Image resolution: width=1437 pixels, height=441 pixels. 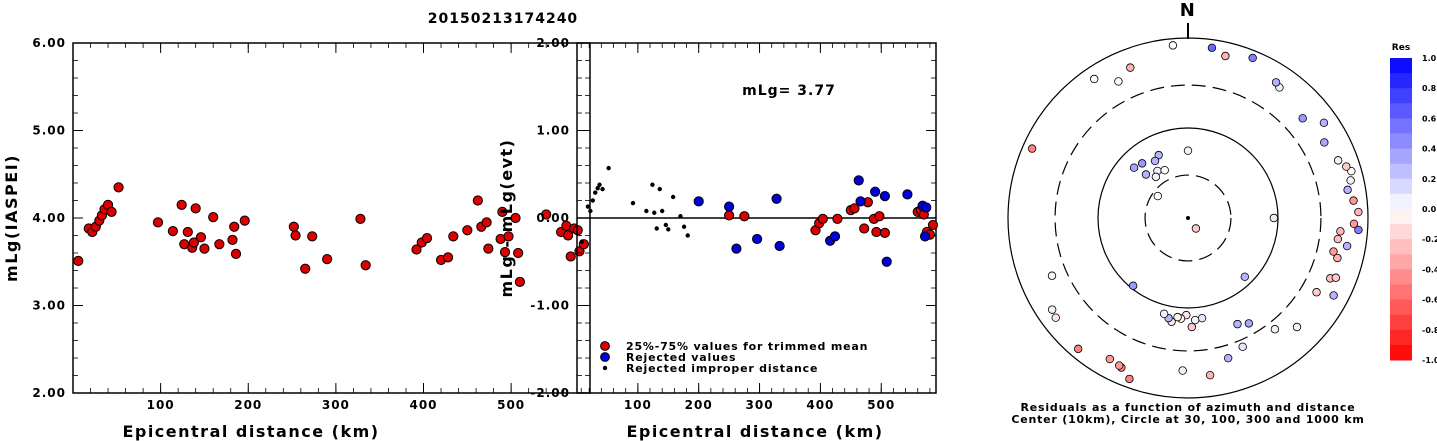 I want to click on figure-title: 20150213174240, so click(x=503, y=19).